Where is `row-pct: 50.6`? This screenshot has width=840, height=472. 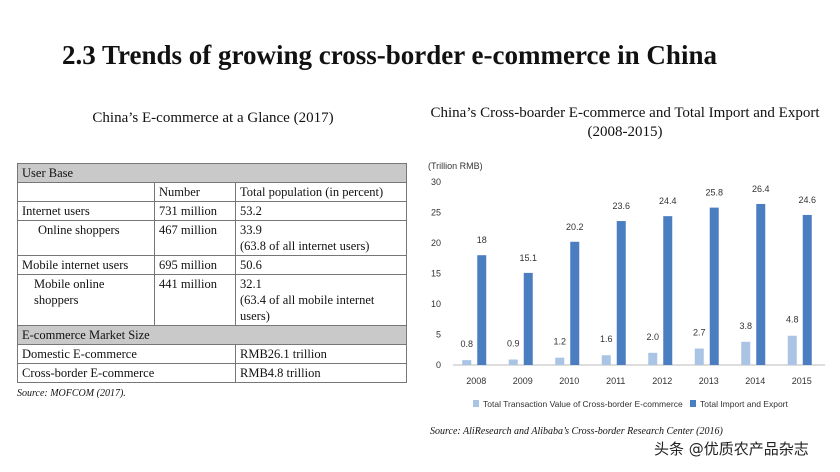 row-pct: 50.6 is located at coordinates (321, 265).